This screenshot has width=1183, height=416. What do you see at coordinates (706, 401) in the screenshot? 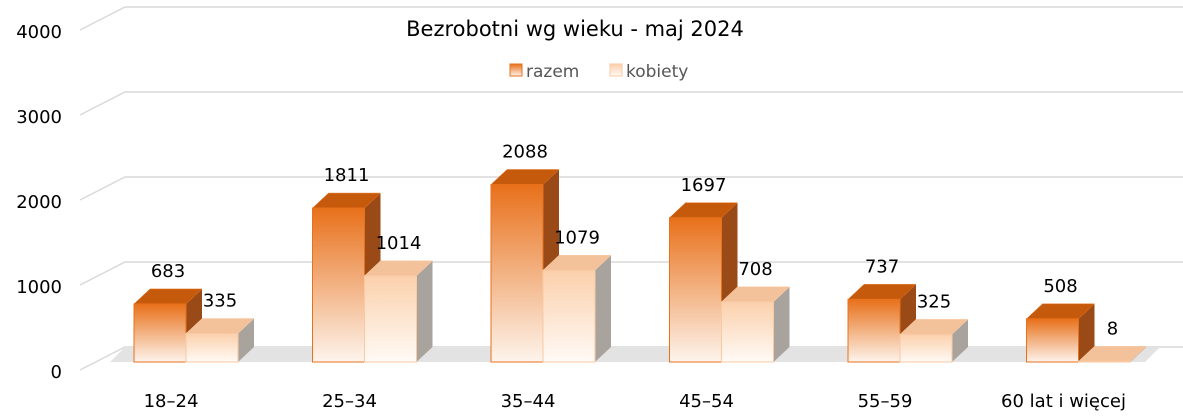
I see `x-tick-label: 45–54` at bounding box center [706, 401].